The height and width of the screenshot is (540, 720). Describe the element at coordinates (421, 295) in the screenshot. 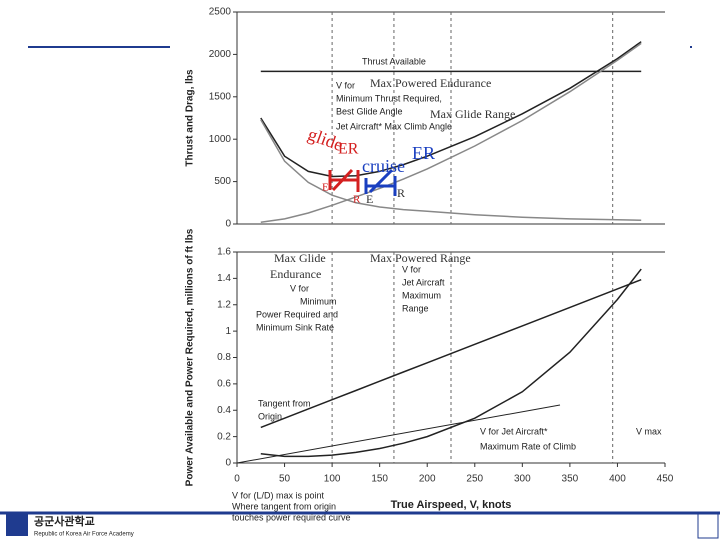

I see `annotation: Maximum` at that location.